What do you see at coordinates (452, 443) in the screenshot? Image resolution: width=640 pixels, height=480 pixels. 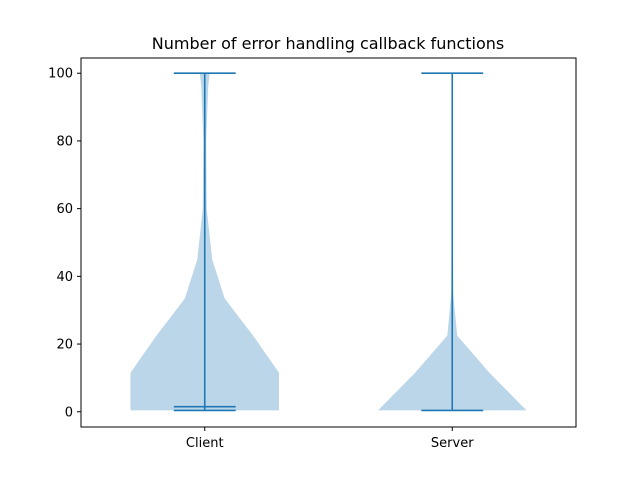 I see `x-tick-label: Server` at bounding box center [452, 443].